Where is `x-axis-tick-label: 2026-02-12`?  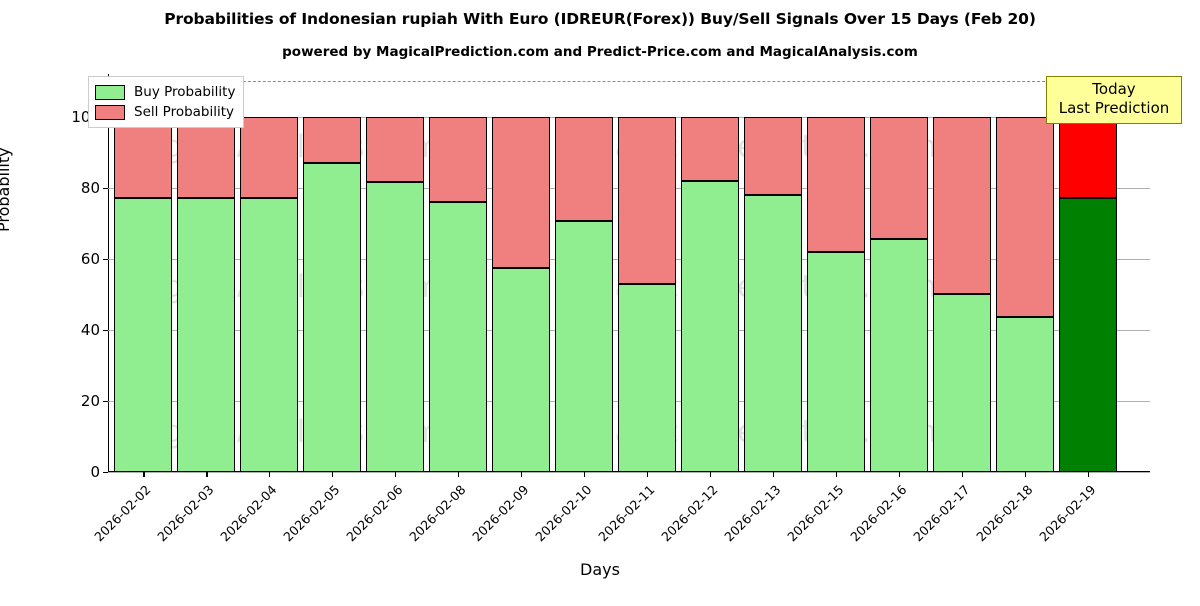
x-axis-tick-label: 2026-02-12 is located at coordinates (689, 513).